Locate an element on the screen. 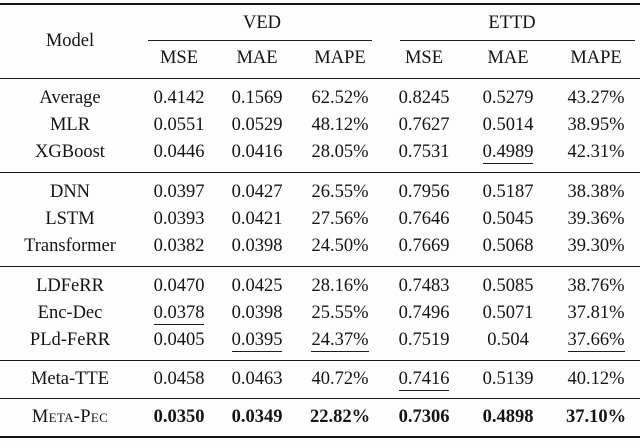  metric-value: 48.12% is located at coordinates (340, 125).